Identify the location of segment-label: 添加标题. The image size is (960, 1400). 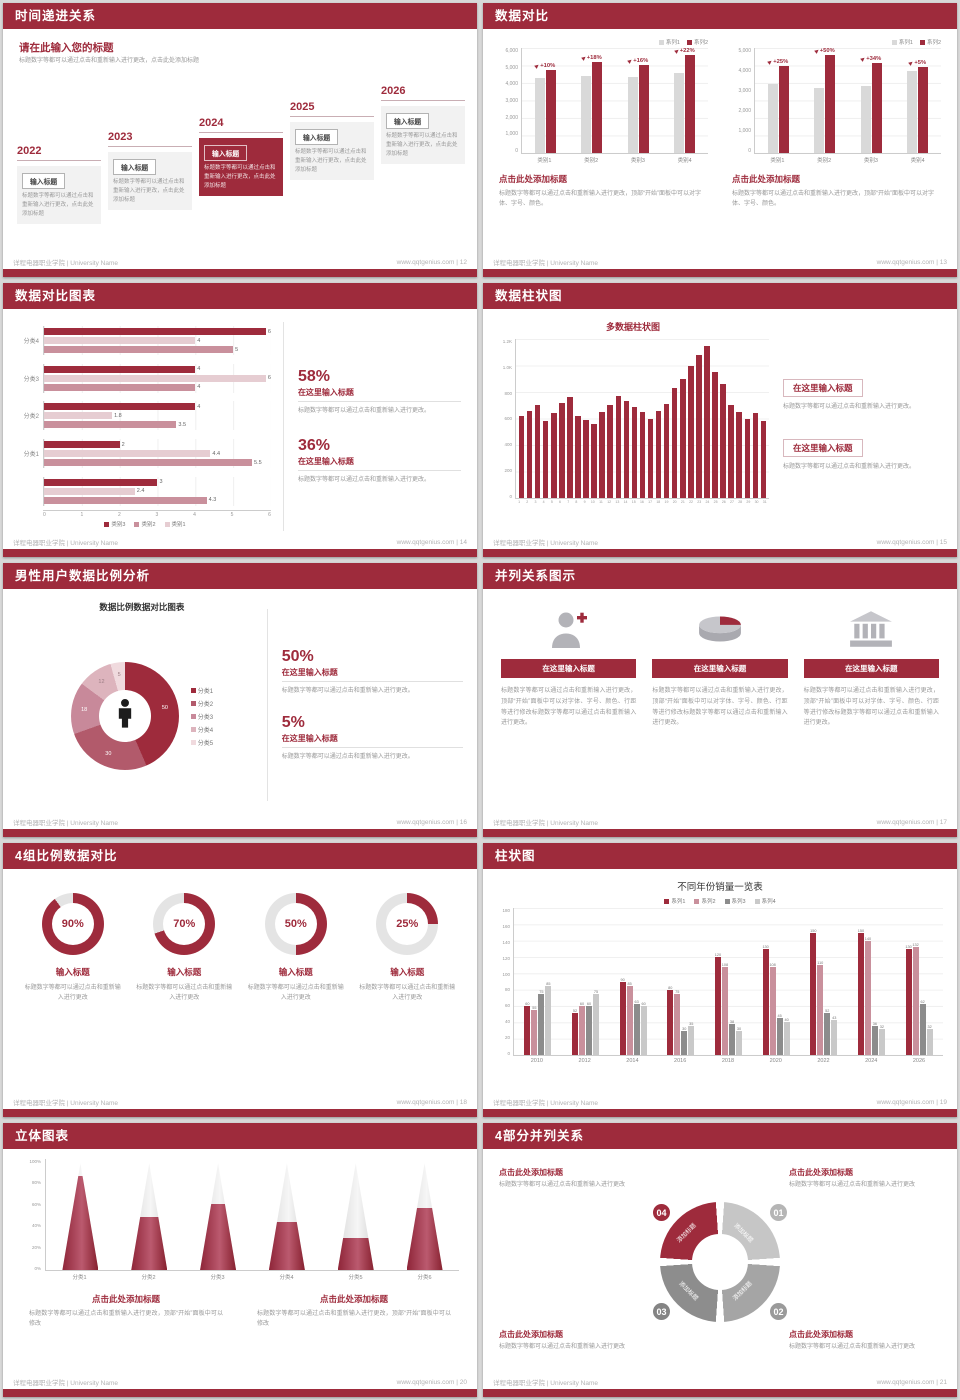
(688, 1291).